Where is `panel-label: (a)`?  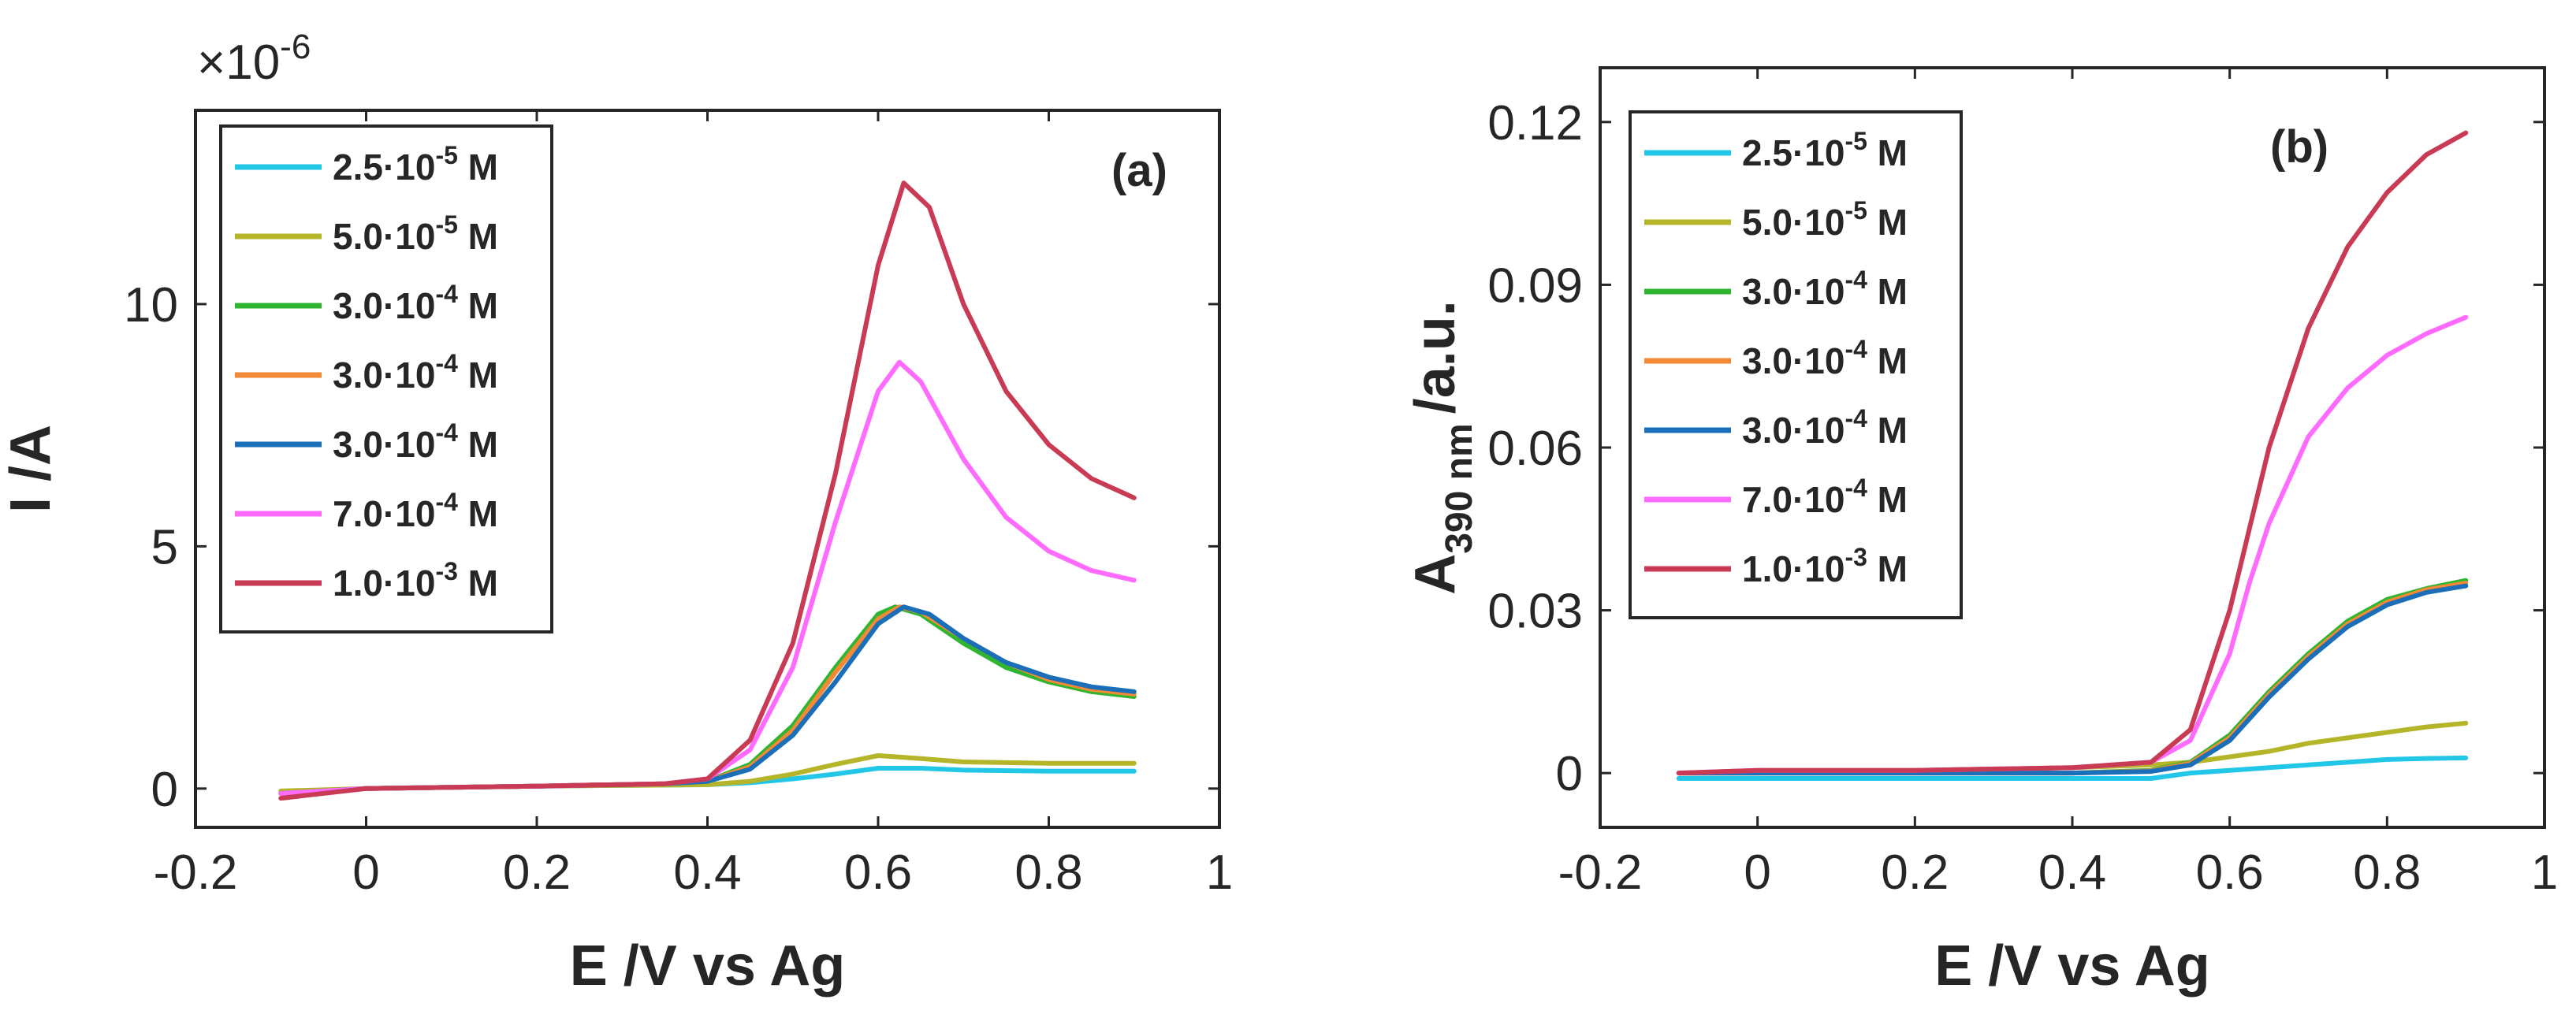
panel-label: (a) is located at coordinates (1139, 170).